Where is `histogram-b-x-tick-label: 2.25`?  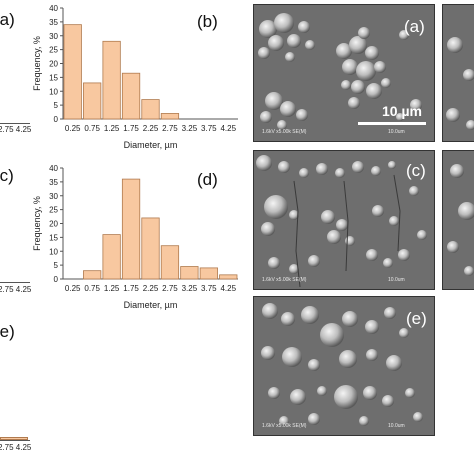 histogram-b-x-tick-label: 2.25 is located at coordinates (151, 128).